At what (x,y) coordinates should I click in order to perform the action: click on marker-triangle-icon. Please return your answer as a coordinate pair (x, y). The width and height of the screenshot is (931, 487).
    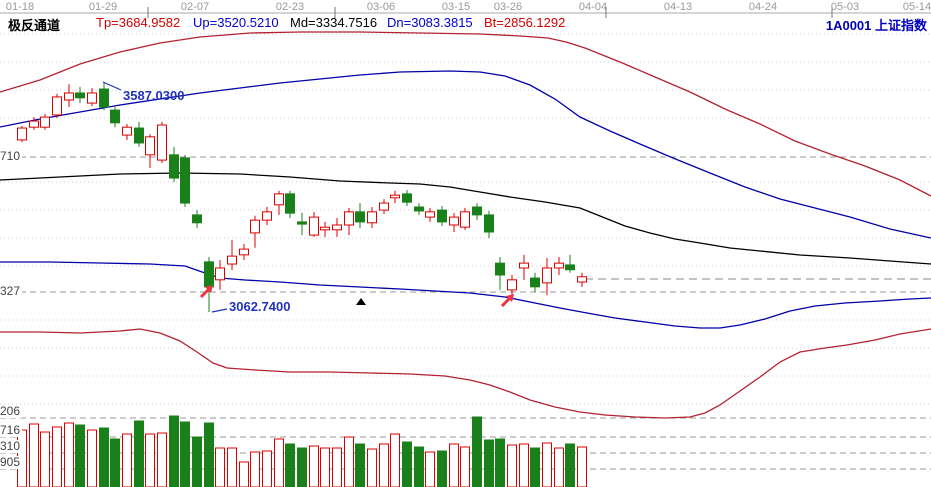
    Looking at the image, I should click on (361, 301).